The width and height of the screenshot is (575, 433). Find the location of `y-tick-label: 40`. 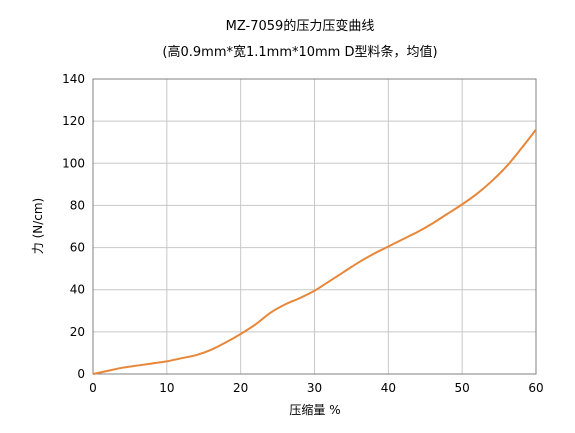

y-tick-label: 40 is located at coordinates (77, 290).